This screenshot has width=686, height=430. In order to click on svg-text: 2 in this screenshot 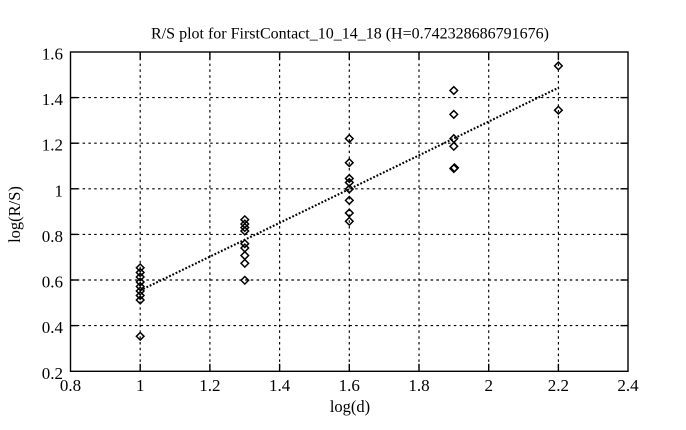, I will do `click(488, 385)`.